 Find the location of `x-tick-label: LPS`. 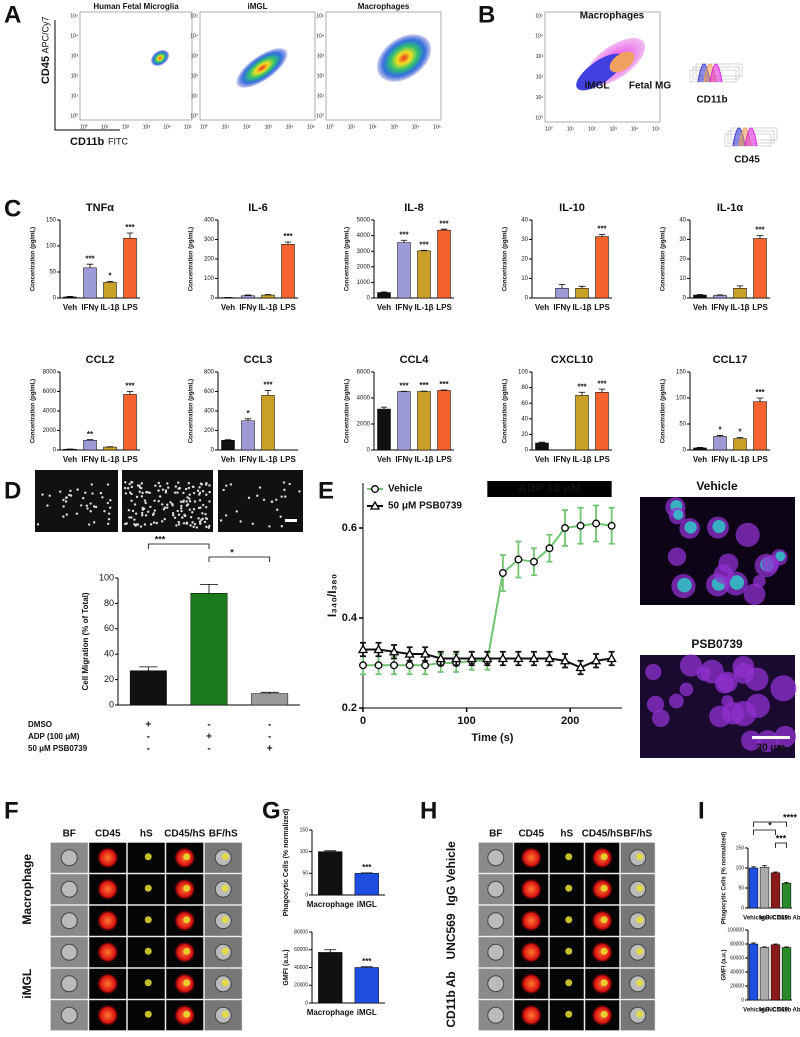

x-tick-label: LPS is located at coordinates (602, 307).